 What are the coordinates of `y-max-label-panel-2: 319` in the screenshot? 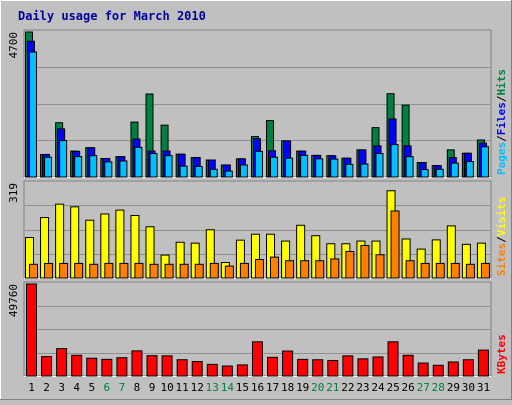 It's located at (13, 193).